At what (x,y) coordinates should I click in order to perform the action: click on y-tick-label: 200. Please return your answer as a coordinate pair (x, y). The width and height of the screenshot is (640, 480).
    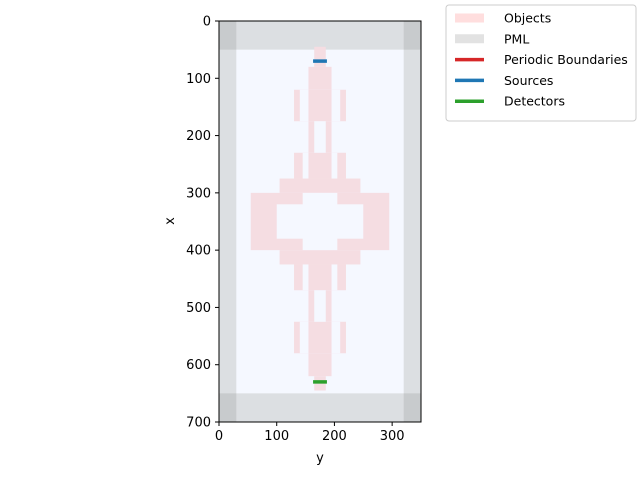
    Looking at the image, I should click on (198, 136).